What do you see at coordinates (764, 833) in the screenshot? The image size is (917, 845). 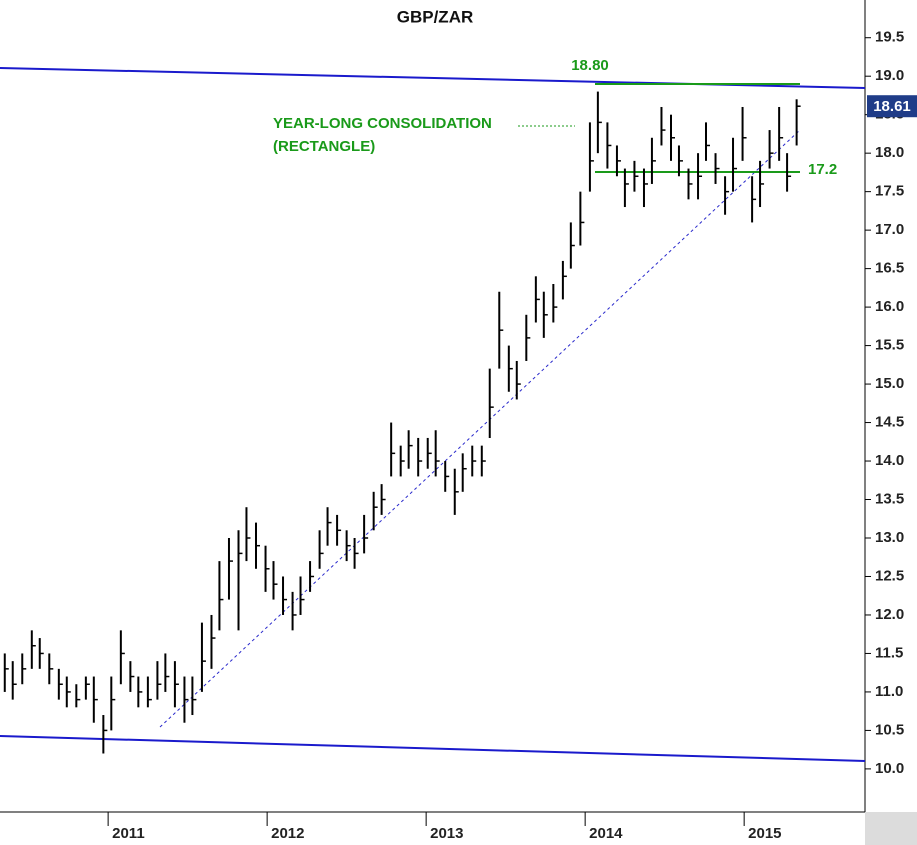 I see `x-tick-label: 2015` at bounding box center [764, 833].